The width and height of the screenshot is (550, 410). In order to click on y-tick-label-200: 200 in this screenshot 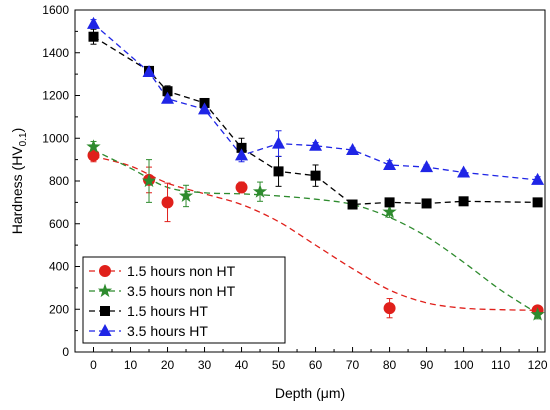, I will do `click(59, 309)`.